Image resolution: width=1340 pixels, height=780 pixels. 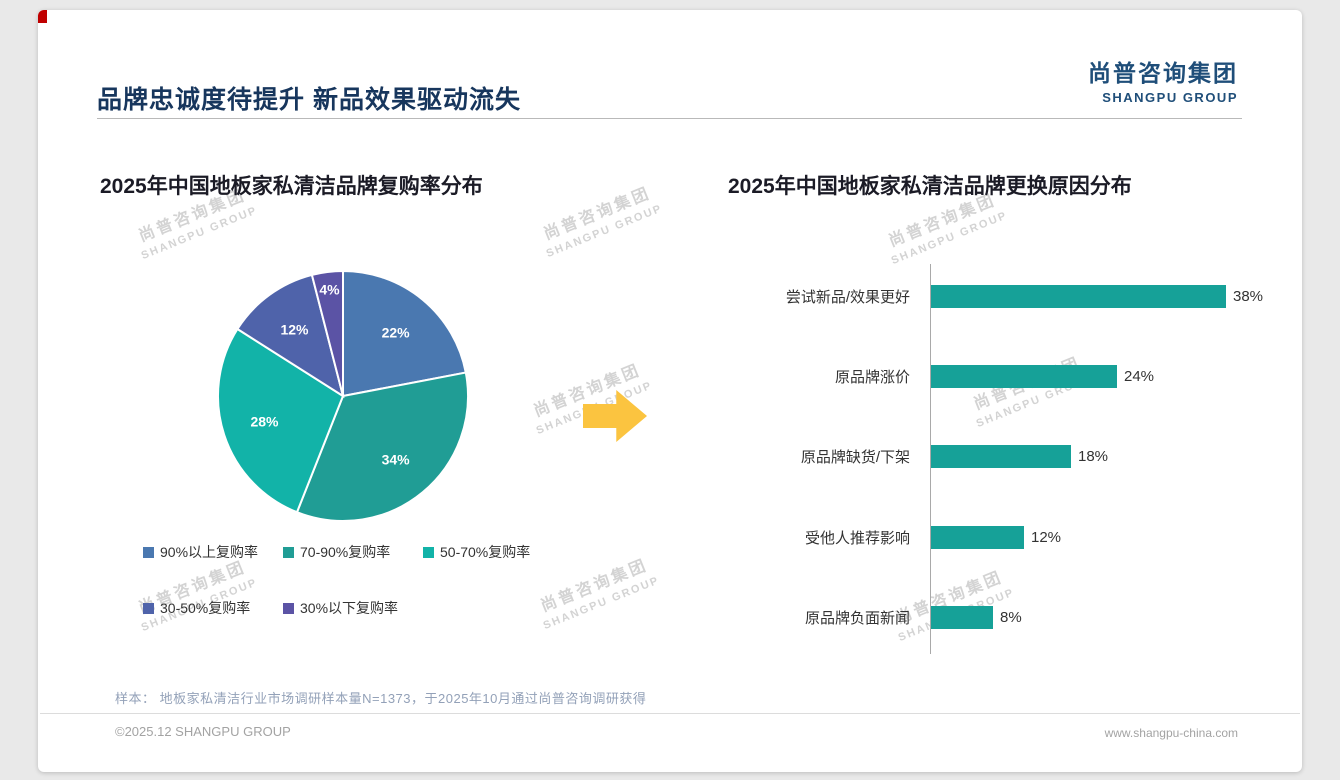 What do you see at coordinates (349, 608) in the screenshot?
I see `legend-label: 30%以下复购率` at bounding box center [349, 608].